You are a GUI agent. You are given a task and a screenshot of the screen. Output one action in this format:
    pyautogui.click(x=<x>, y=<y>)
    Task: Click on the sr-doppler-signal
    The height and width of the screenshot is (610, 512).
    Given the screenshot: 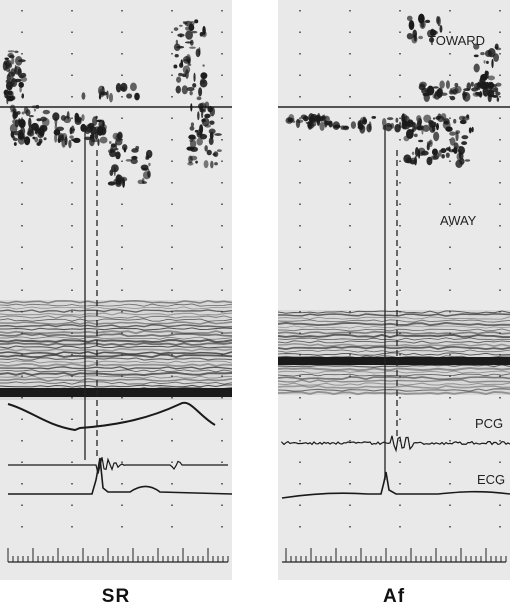 What is the action you would take?
    pyautogui.click(x=112, y=103)
    